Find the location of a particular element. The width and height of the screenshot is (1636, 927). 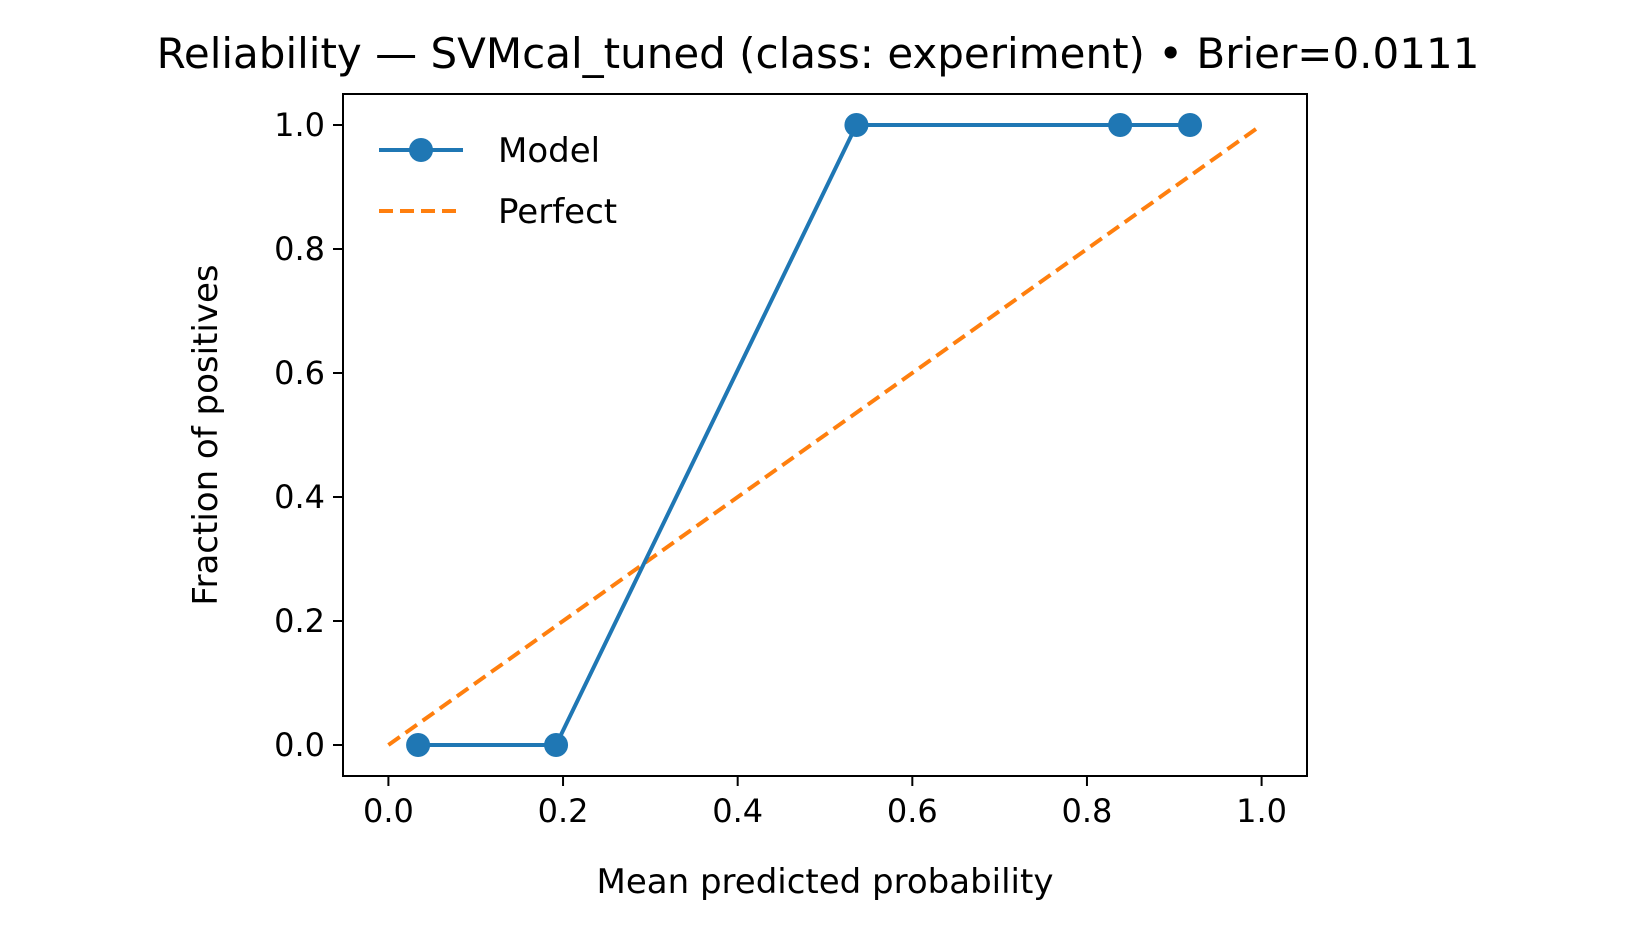

x-tick-label: 0.8 is located at coordinates (1087, 811).